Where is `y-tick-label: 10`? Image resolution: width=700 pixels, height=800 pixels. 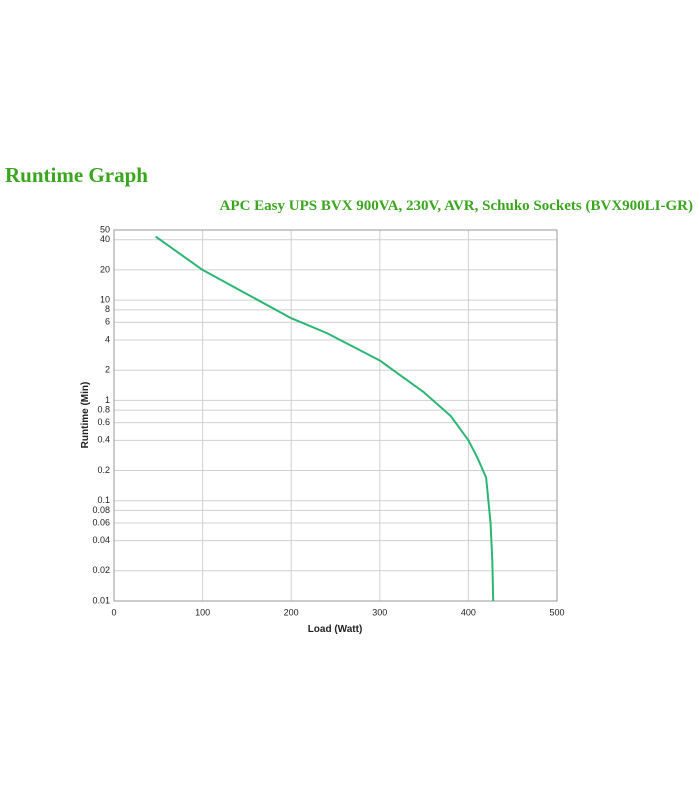 y-tick-label: 10 is located at coordinates (105, 299).